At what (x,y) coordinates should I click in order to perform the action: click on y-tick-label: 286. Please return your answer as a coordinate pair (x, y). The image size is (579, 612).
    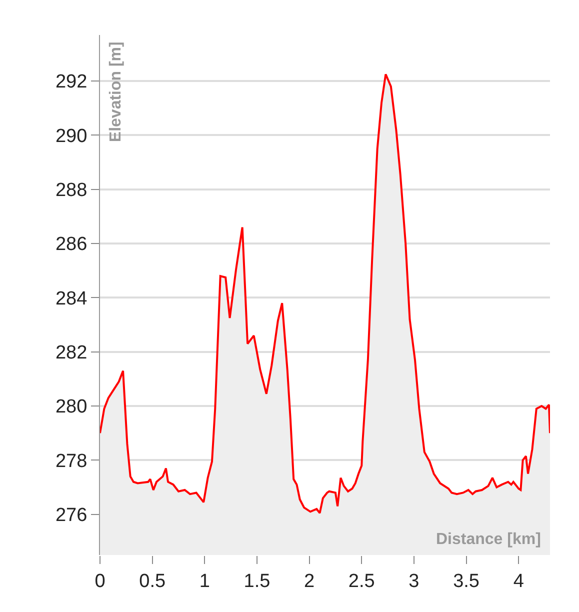
    Looking at the image, I should click on (71, 245).